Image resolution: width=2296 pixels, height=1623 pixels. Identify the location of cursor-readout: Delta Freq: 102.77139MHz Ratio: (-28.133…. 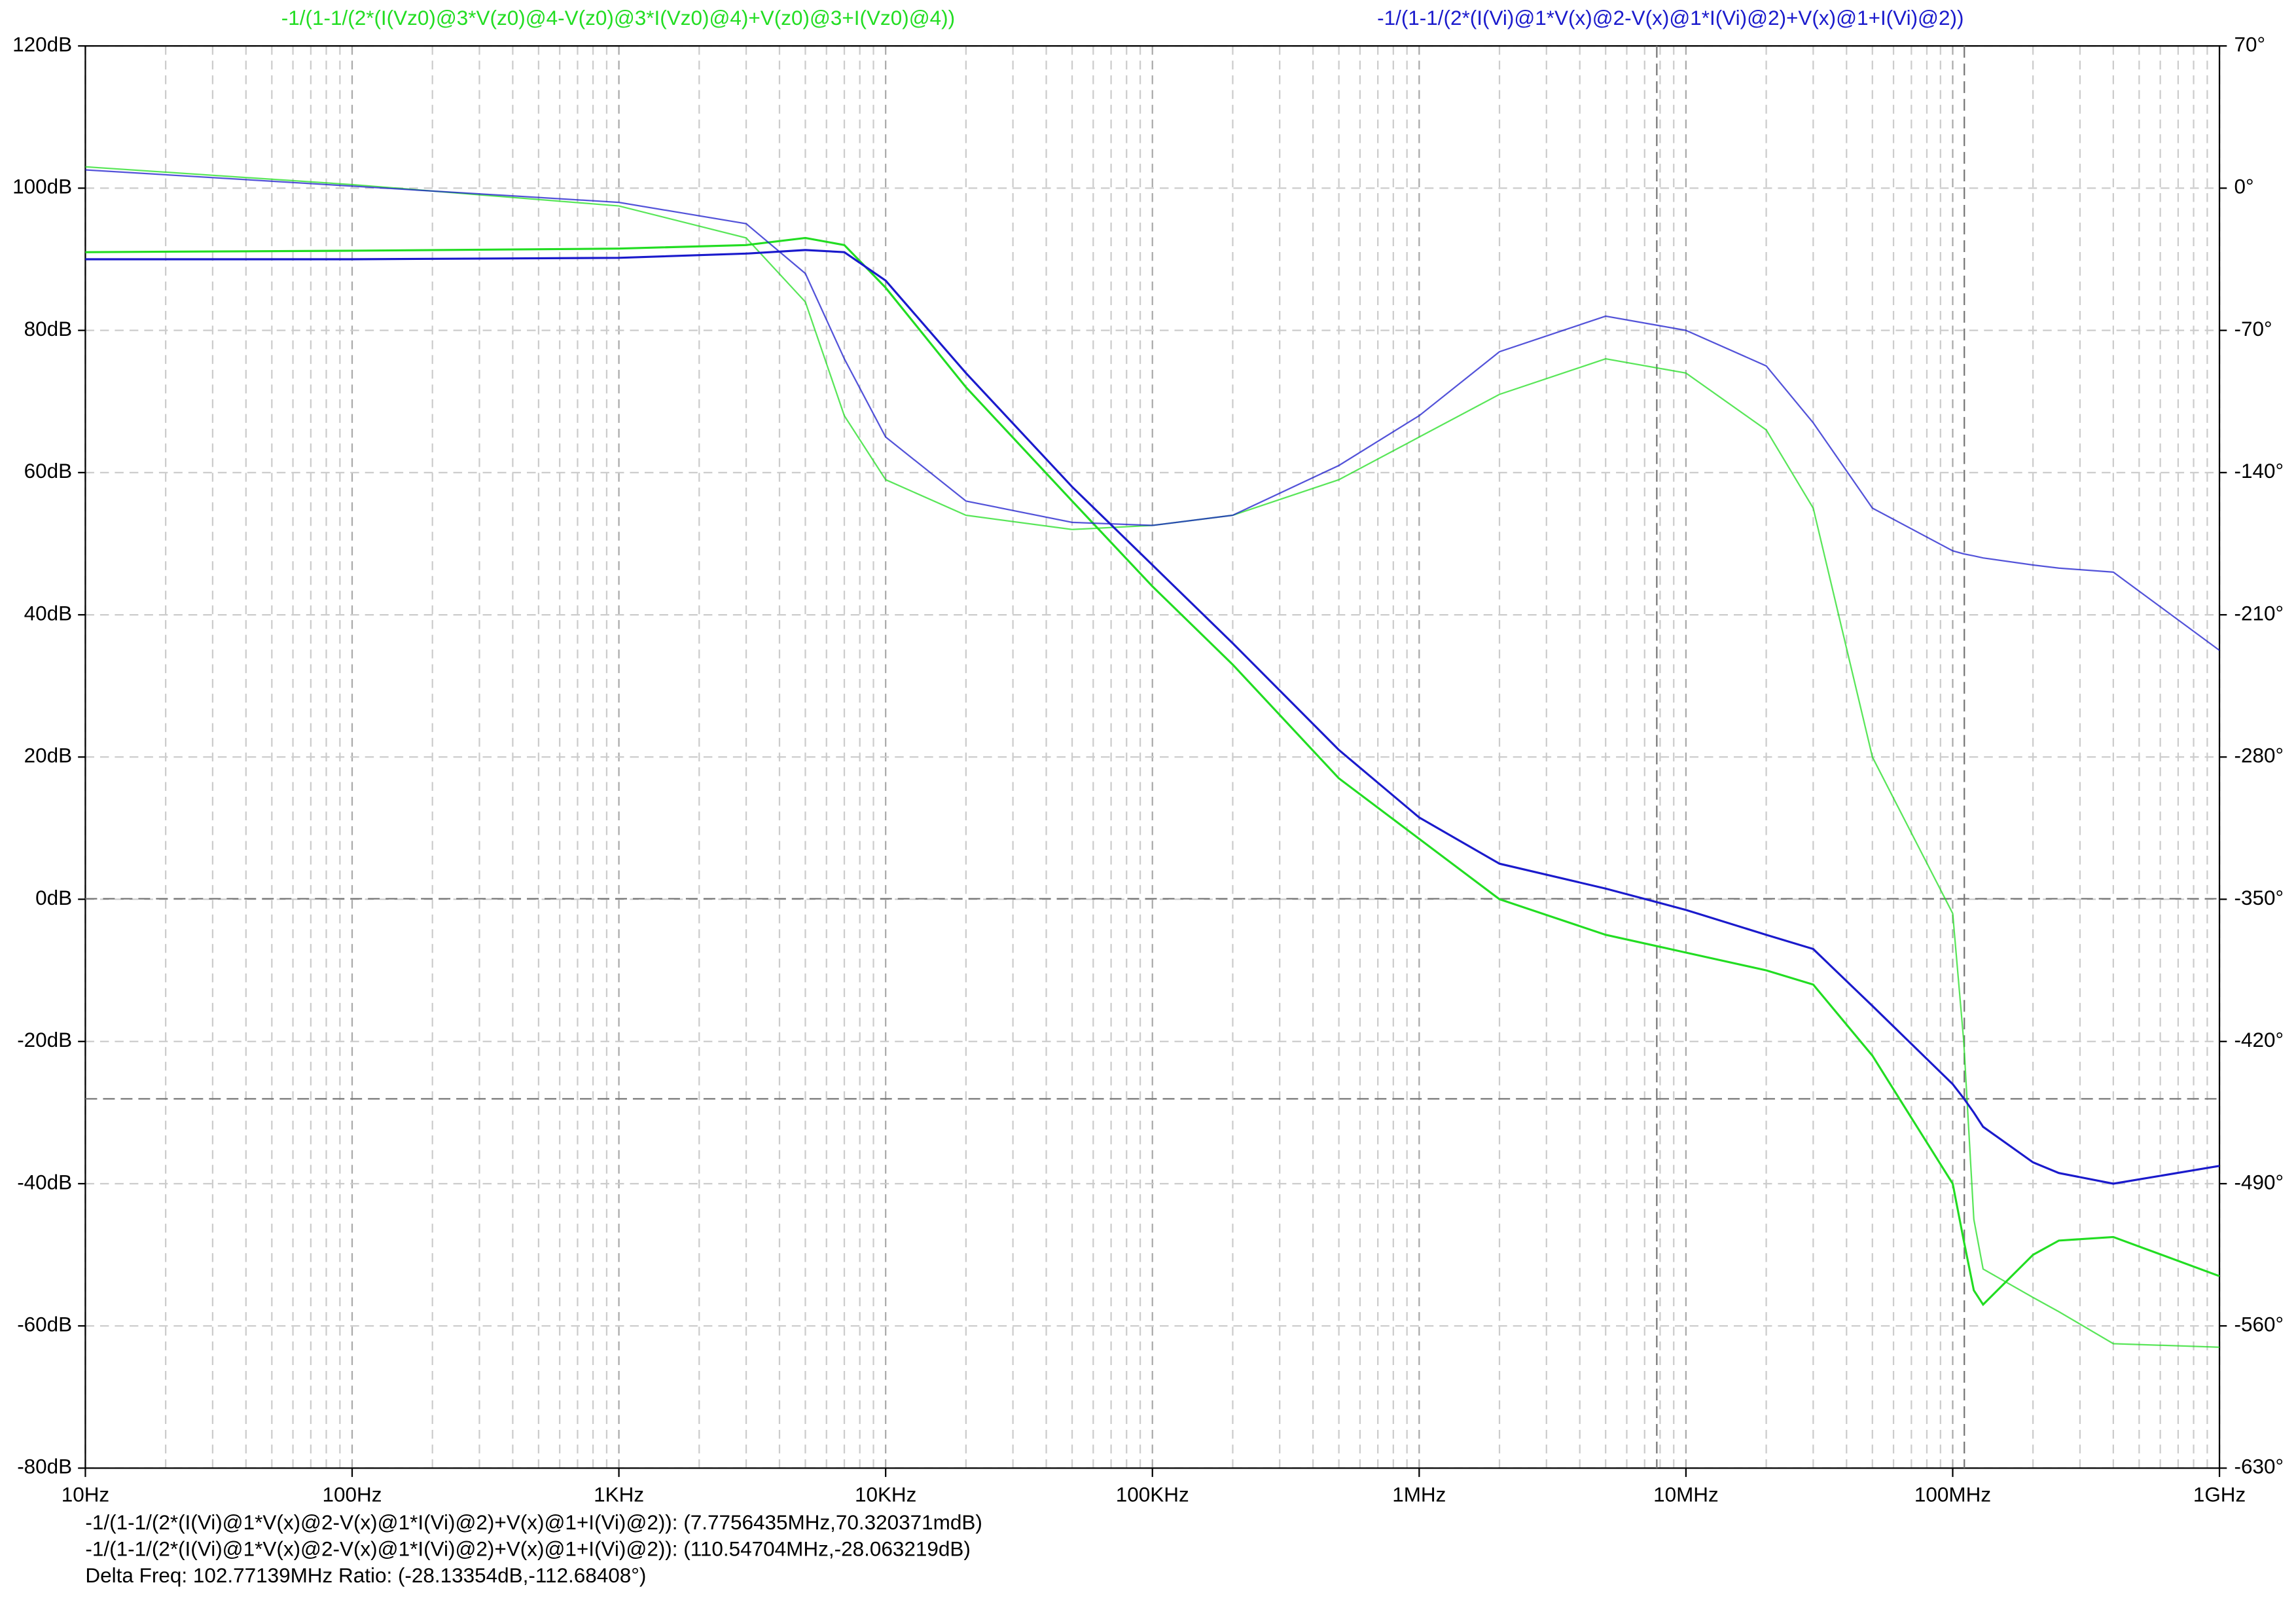
(365, 1575).